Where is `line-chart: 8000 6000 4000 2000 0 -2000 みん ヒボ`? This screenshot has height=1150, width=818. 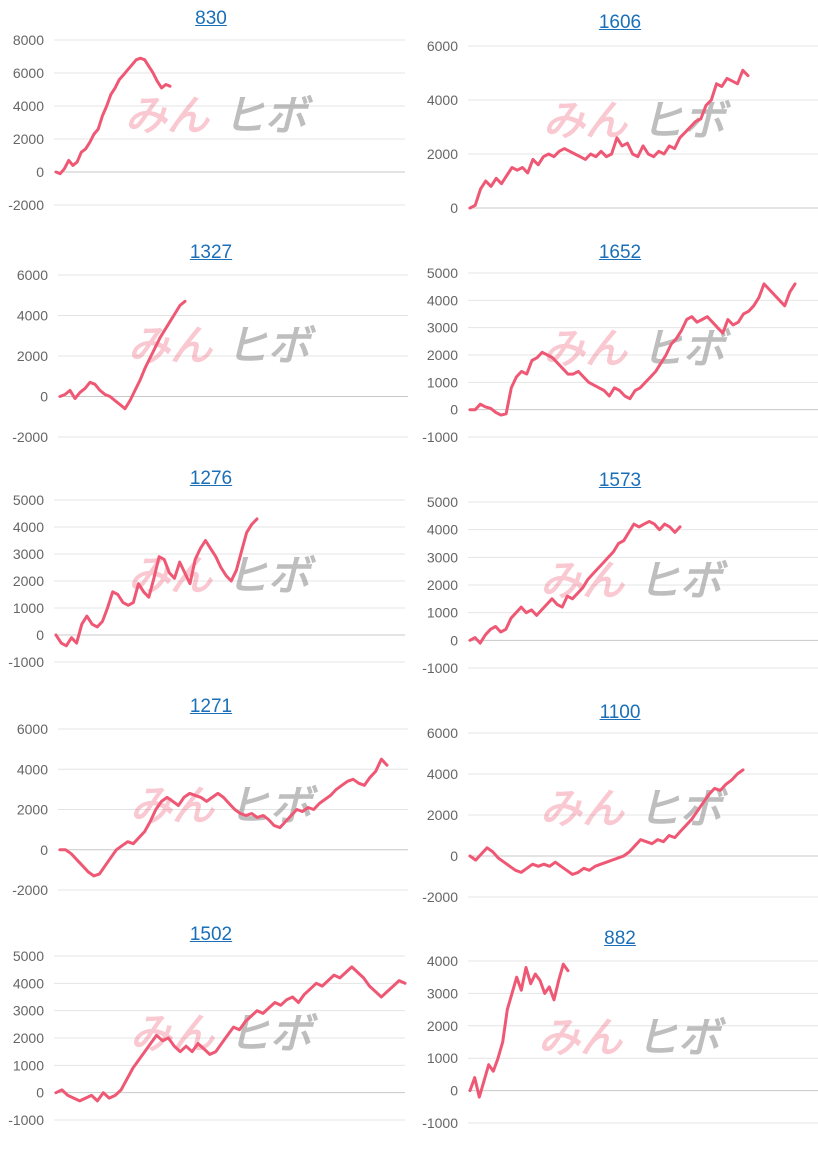 line-chart: 8000 6000 4000 2000 0 -2000 みん ヒボ is located at coordinates (206, 122).